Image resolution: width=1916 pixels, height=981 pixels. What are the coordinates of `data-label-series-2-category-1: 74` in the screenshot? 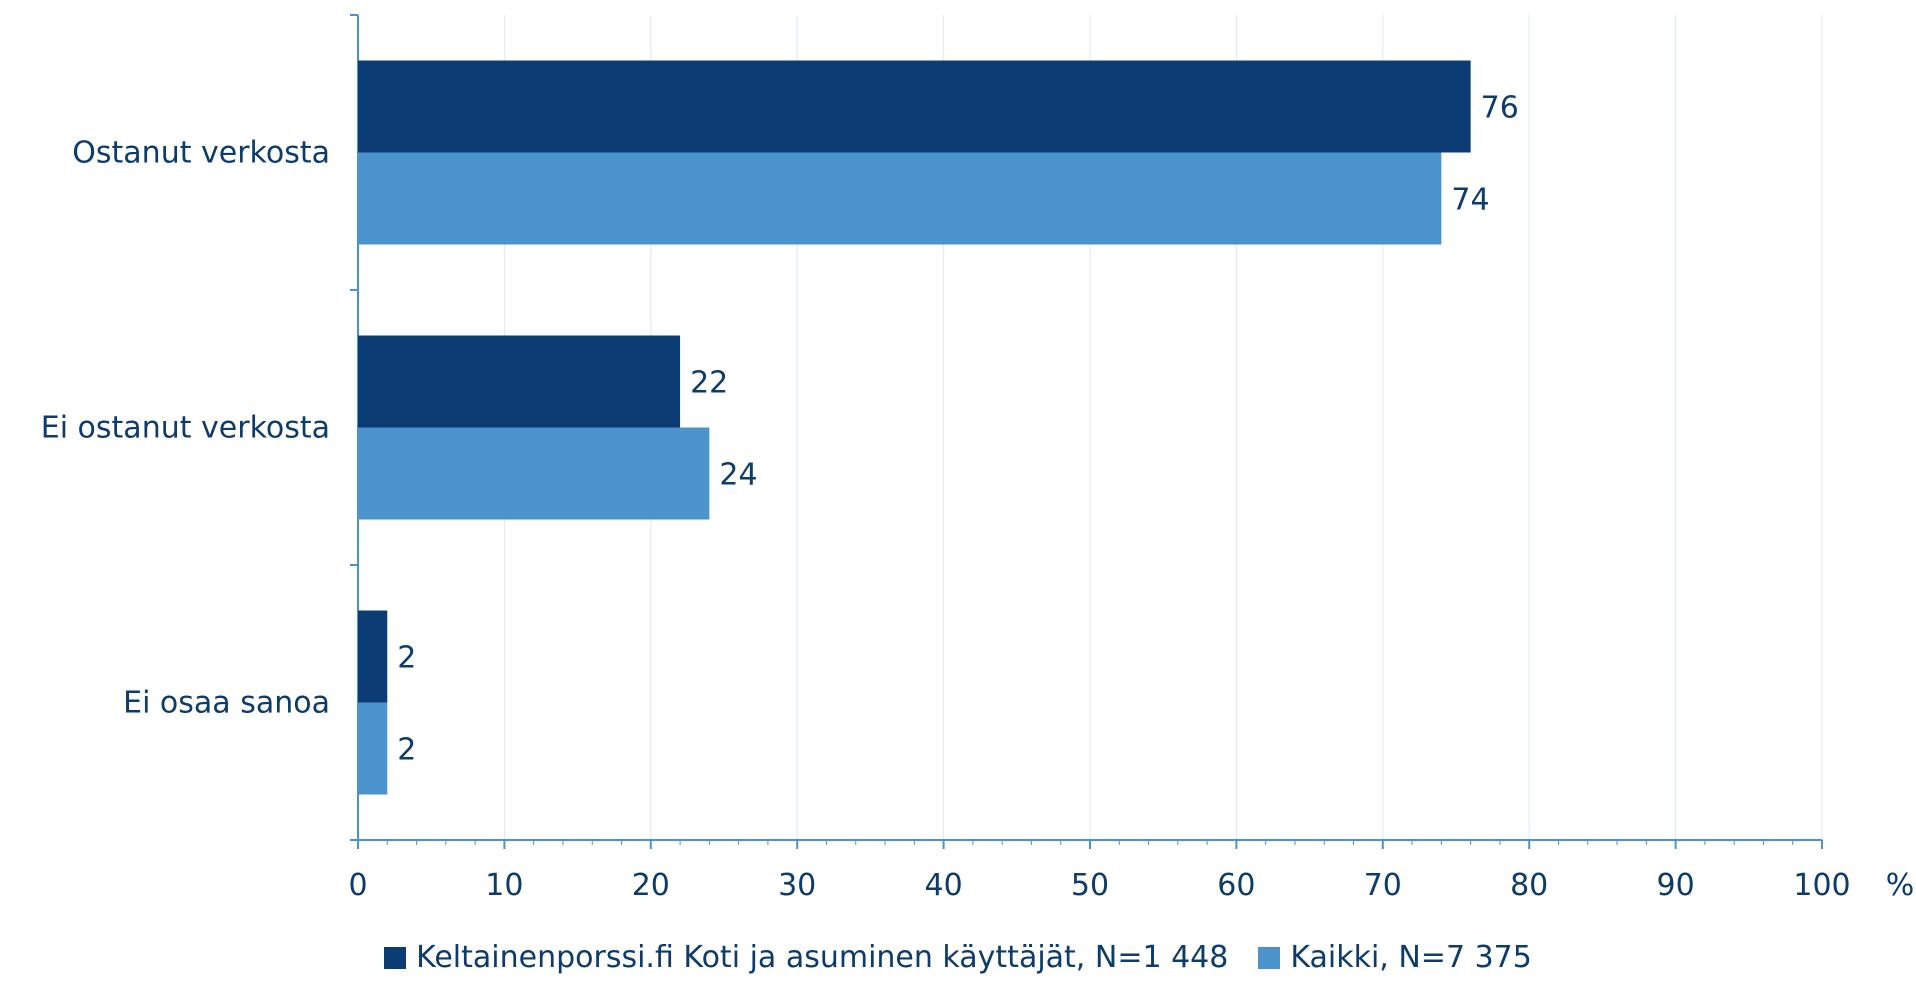 It's located at (1470, 200).